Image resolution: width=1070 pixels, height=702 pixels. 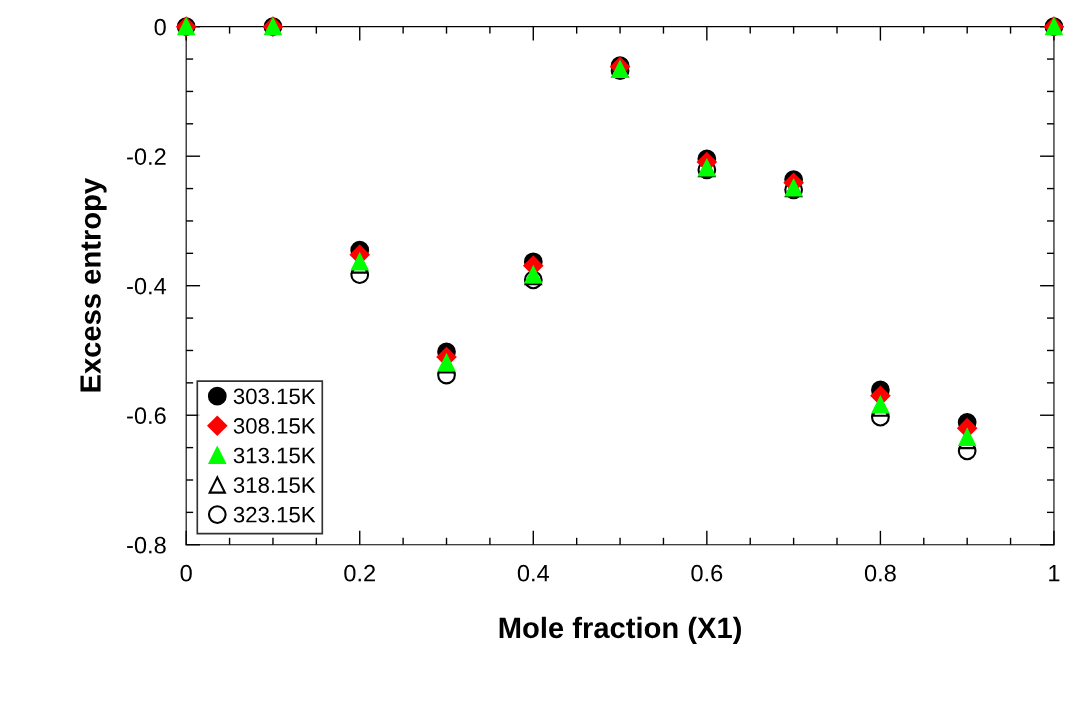 What do you see at coordinates (880, 573) in the screenshot?
I see `x-tick-label: 0.8` at bounding box center [880, 573].